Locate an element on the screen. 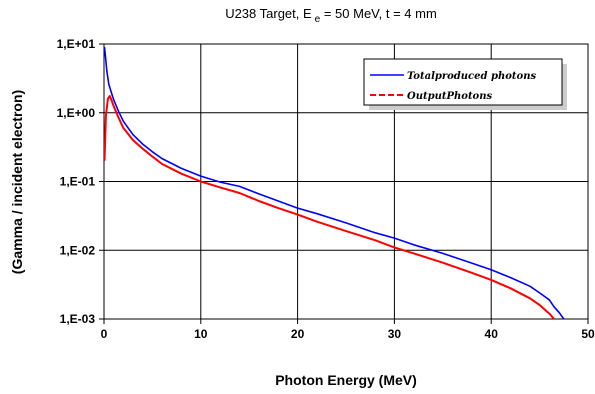  y-tick-label: 1,E-03 is located at coordinates (78, 319).